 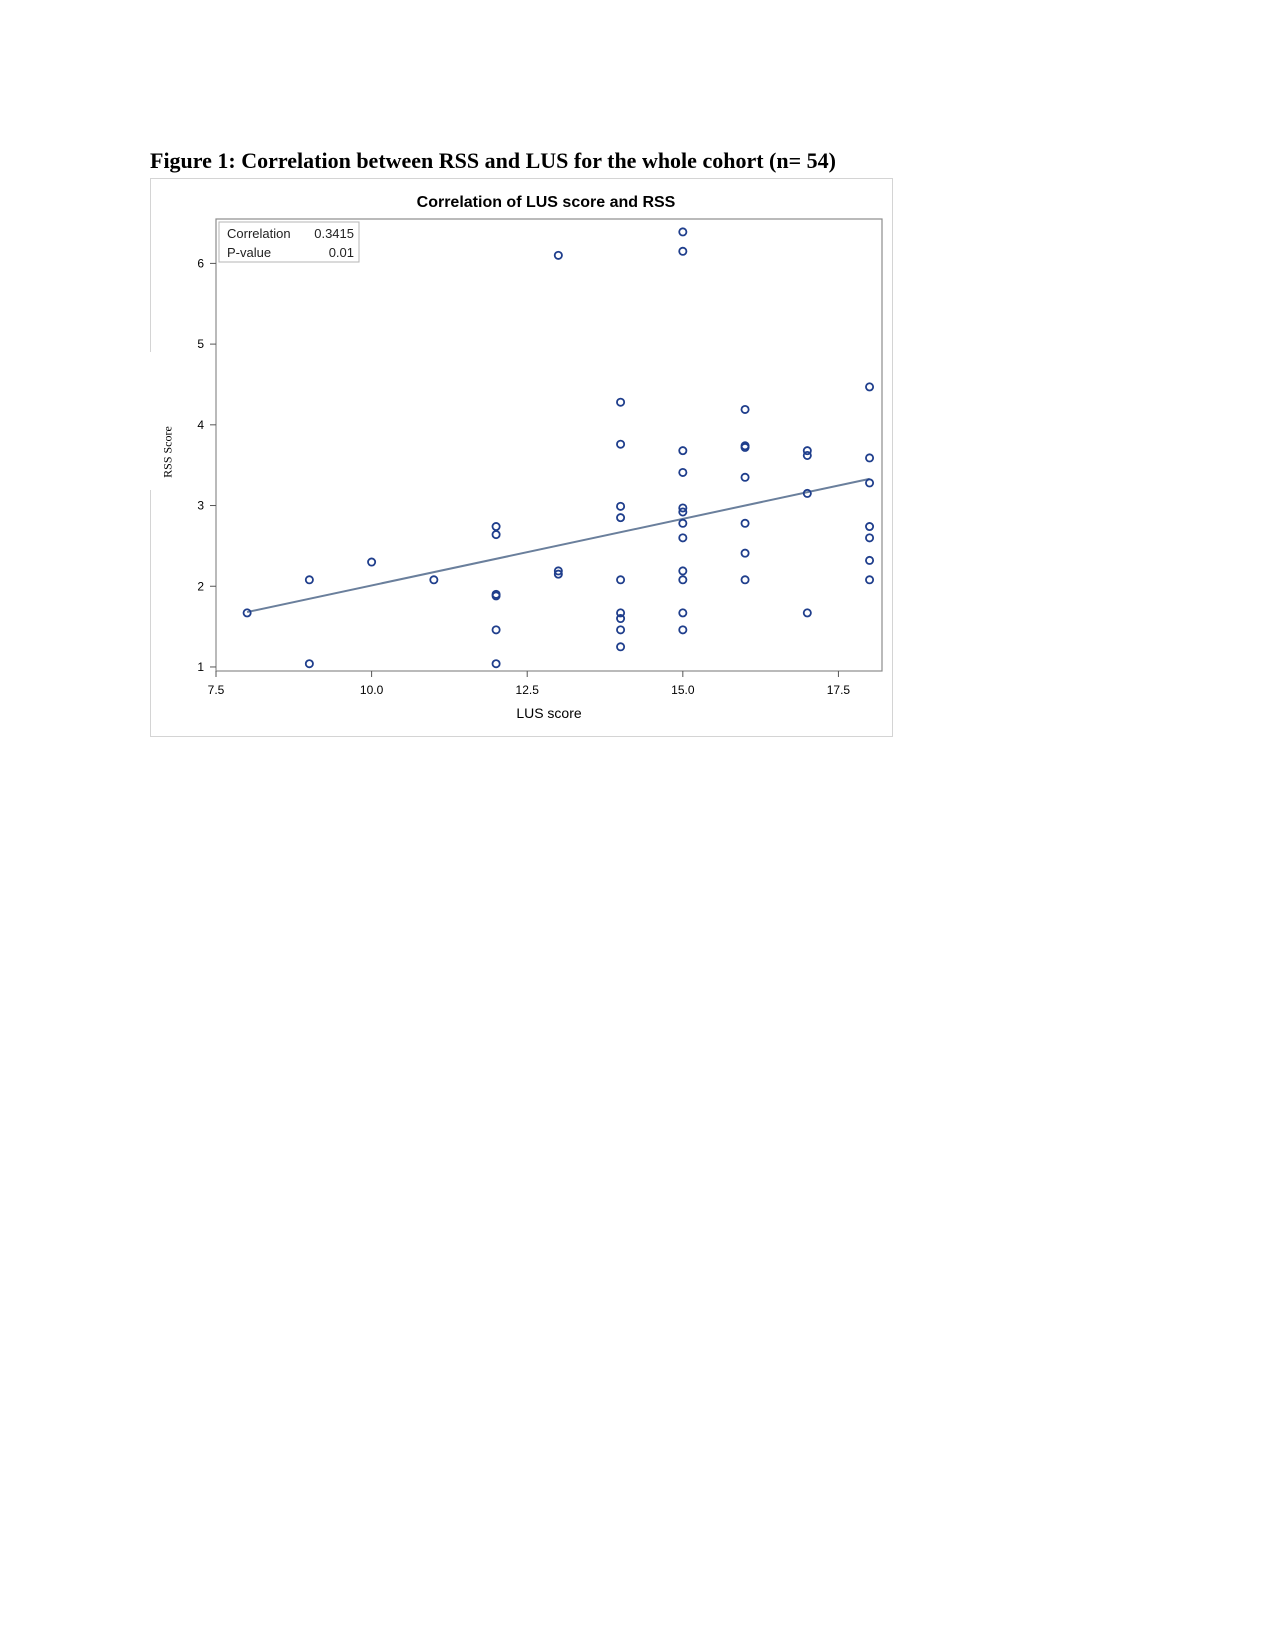 I want to click on stats-label-pvalue: P-value, so click(x=249, y=252).